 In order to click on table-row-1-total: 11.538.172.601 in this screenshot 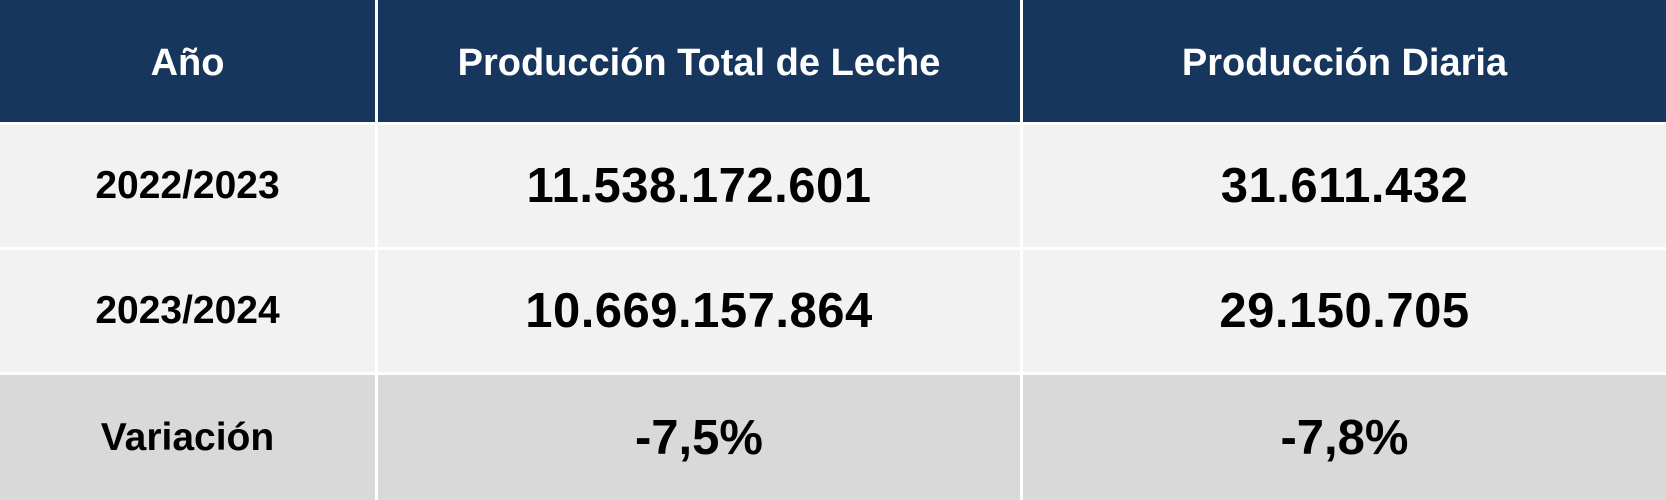, I will do `click(700, 187)`.